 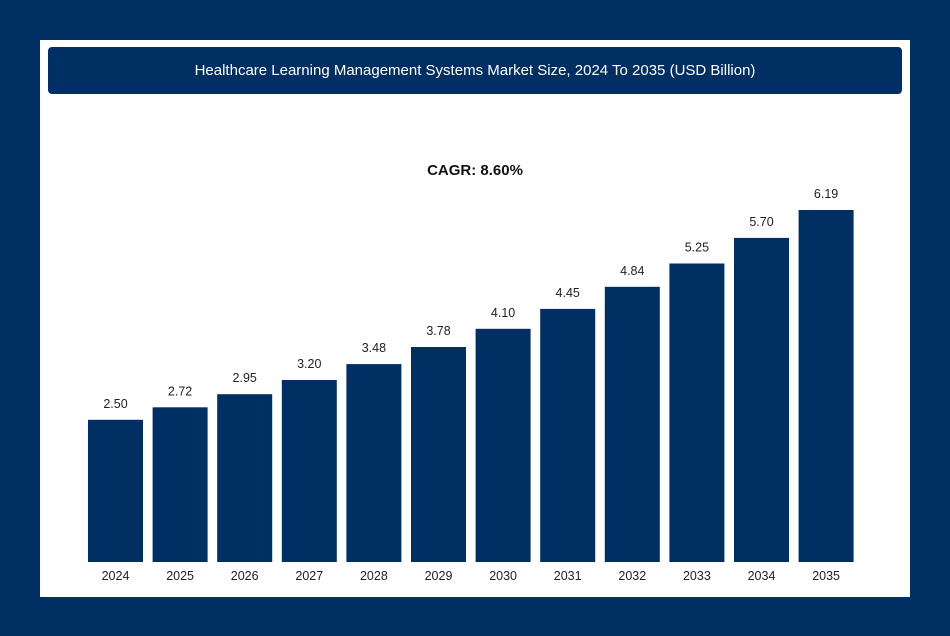 I want to click on x-tick-2028: 2028, so click(x=374, y=576).